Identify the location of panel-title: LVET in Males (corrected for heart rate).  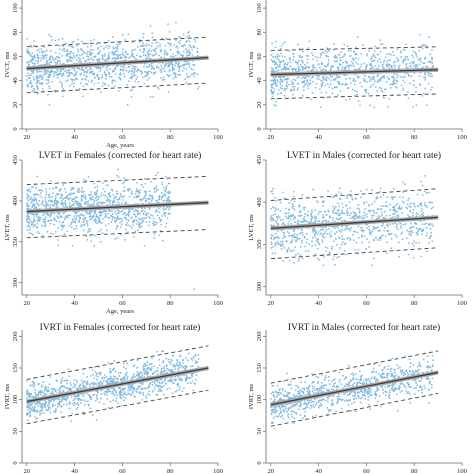
(364, 155).